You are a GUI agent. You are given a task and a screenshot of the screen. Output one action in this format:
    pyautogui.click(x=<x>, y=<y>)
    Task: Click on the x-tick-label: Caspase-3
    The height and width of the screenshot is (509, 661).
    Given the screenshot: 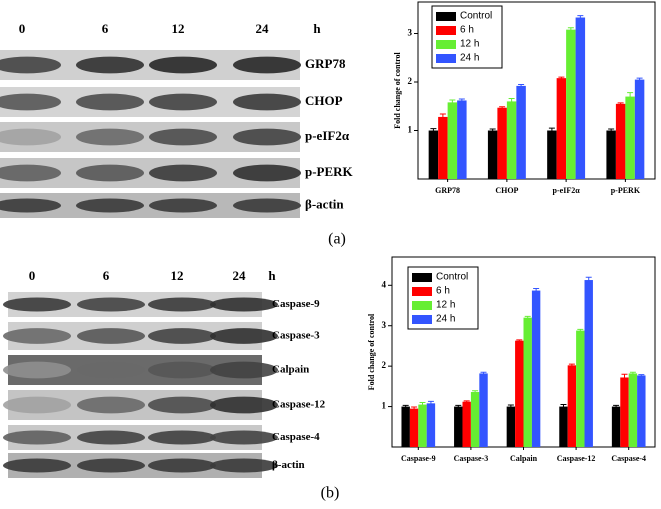 What is the action you would take?
    pyautogui.click(x=471, y=458)
    